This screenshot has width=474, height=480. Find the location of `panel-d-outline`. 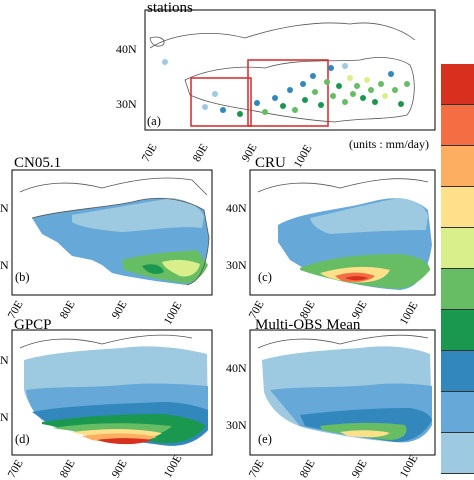

panel-d-outline is located at coordinates (106, 341).